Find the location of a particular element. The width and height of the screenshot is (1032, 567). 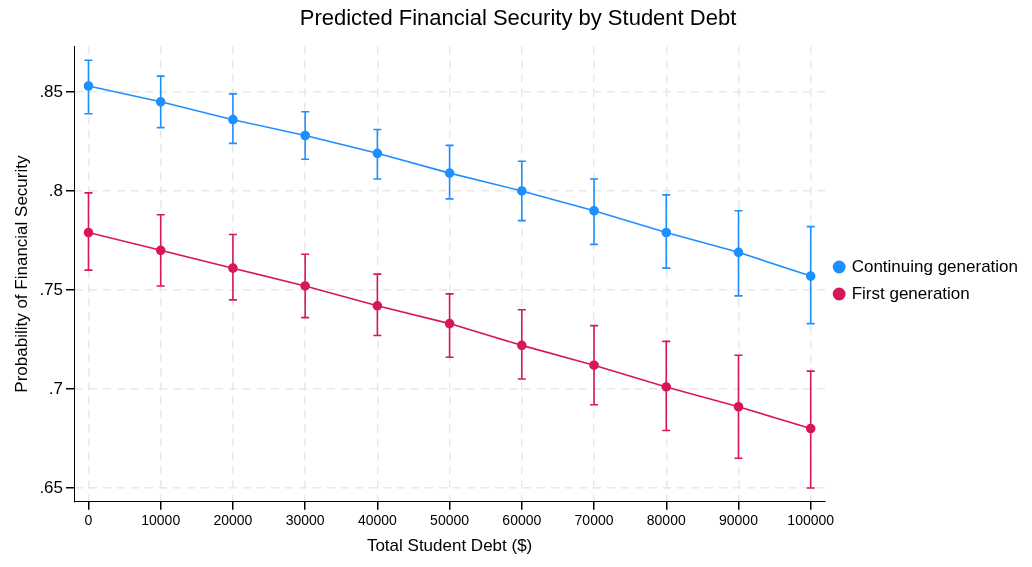

x-tick-label: 10000 is located at coordinates (161, 520).